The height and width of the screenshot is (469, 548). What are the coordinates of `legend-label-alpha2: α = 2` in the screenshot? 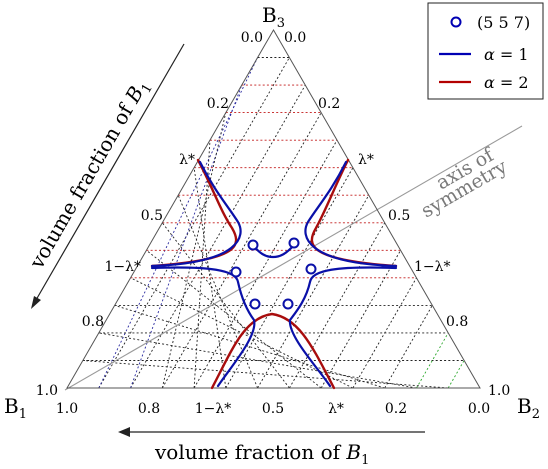 It's located at (506, 82).